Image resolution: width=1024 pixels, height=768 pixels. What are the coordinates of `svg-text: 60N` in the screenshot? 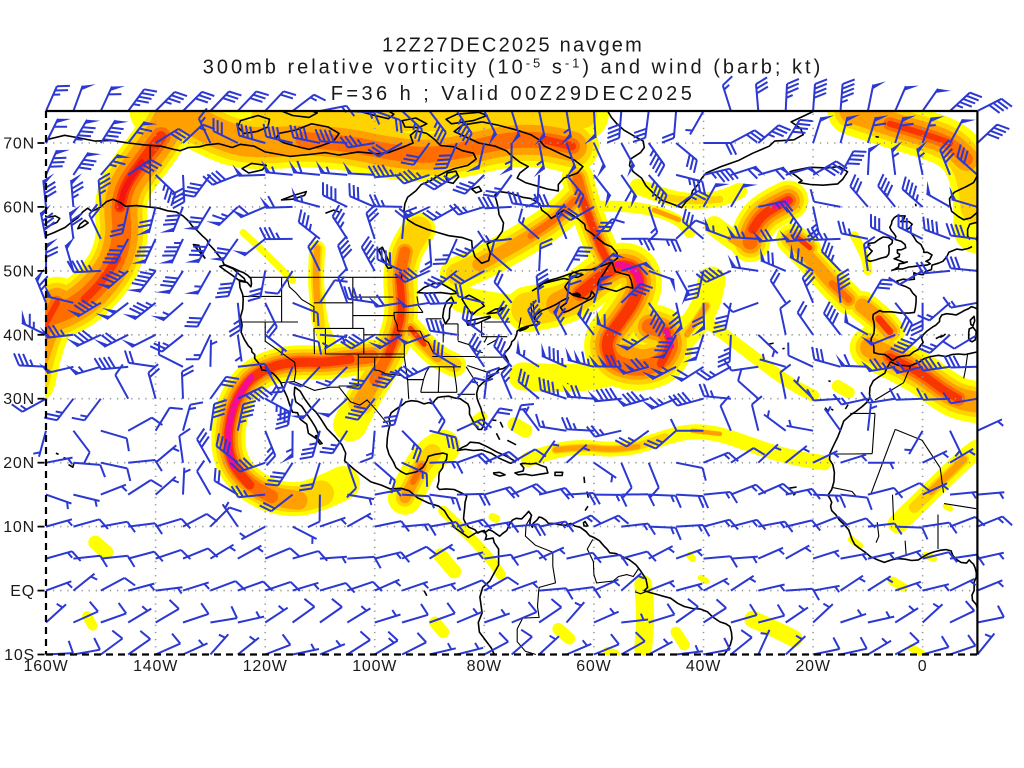 It's located at (19, 207).